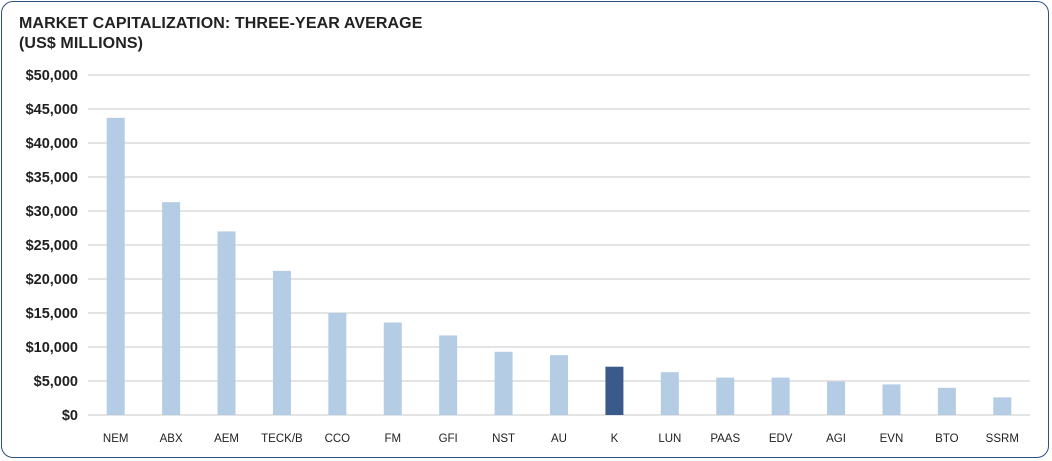 This screenshot has height=461, width=1052. What do you see at coordinates (171, 439) in the screenshot?
I see `x-tick-label: ABX` at bounding box center [171, 439].